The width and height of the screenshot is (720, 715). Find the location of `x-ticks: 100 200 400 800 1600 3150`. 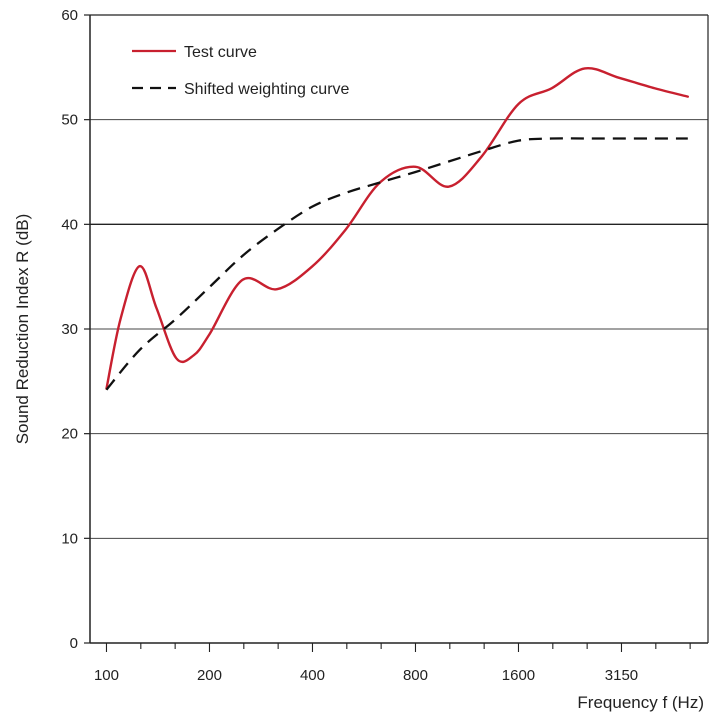

x-ticks: 100 200 400 800 1600 3150 is located at coordinates (392, 663).